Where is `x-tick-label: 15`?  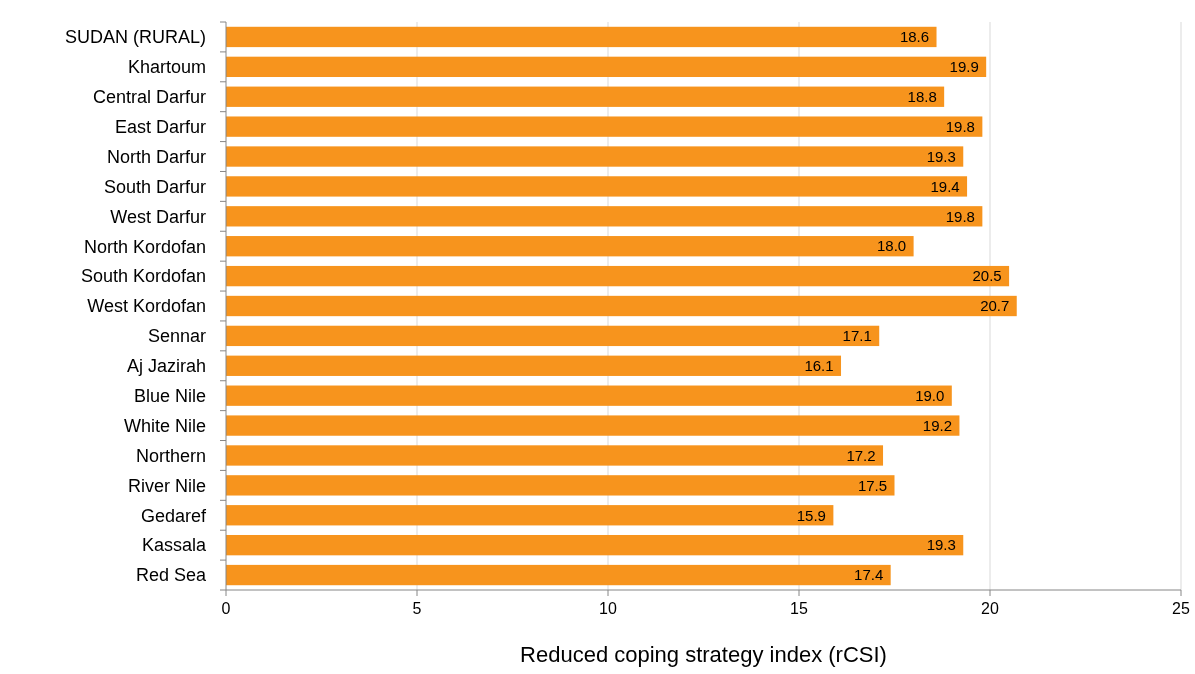
x-tick-label: 15 is located at coordinates (799, 608).